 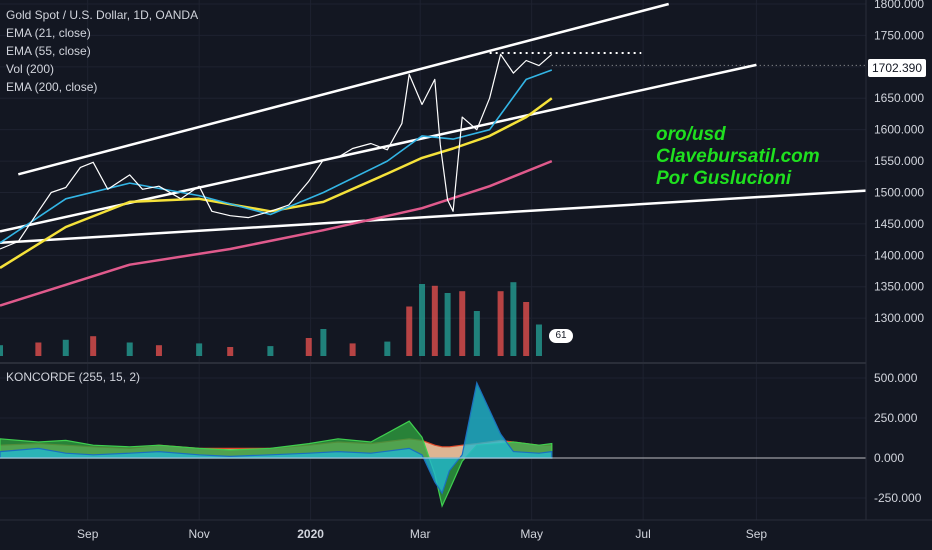 I want to click on legend-vol: Vol (200), so click(x=30, y=69).